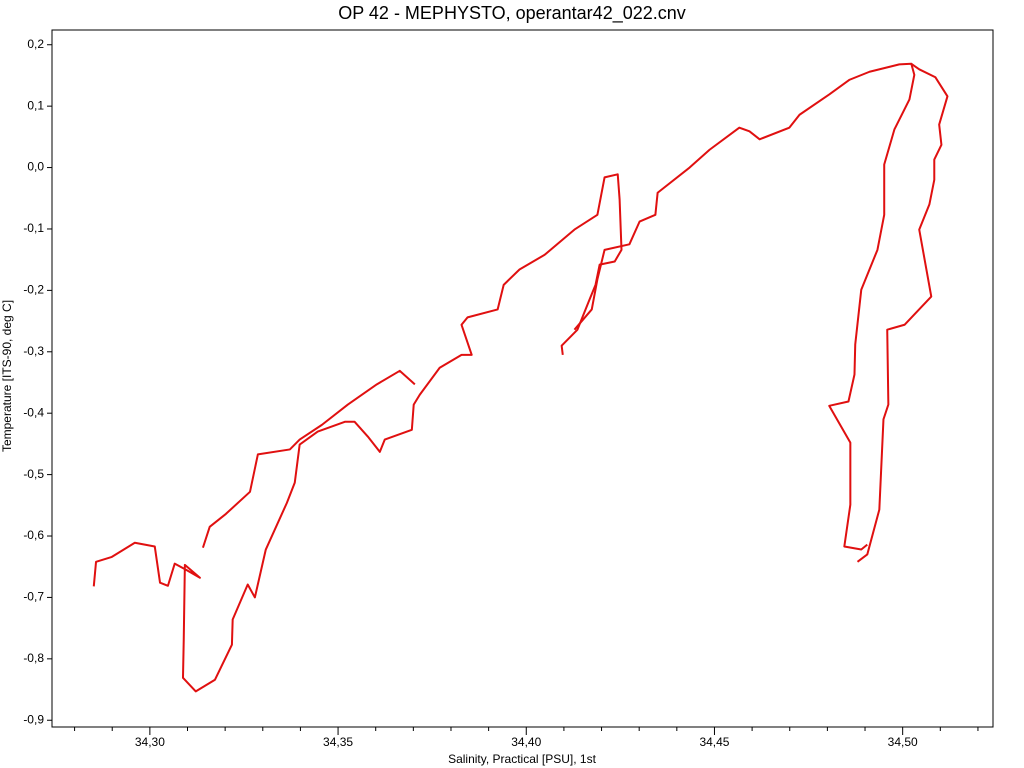 The image size is (1024, 768). I want to click on x-tick-label: 34,50, so click(903, 742).